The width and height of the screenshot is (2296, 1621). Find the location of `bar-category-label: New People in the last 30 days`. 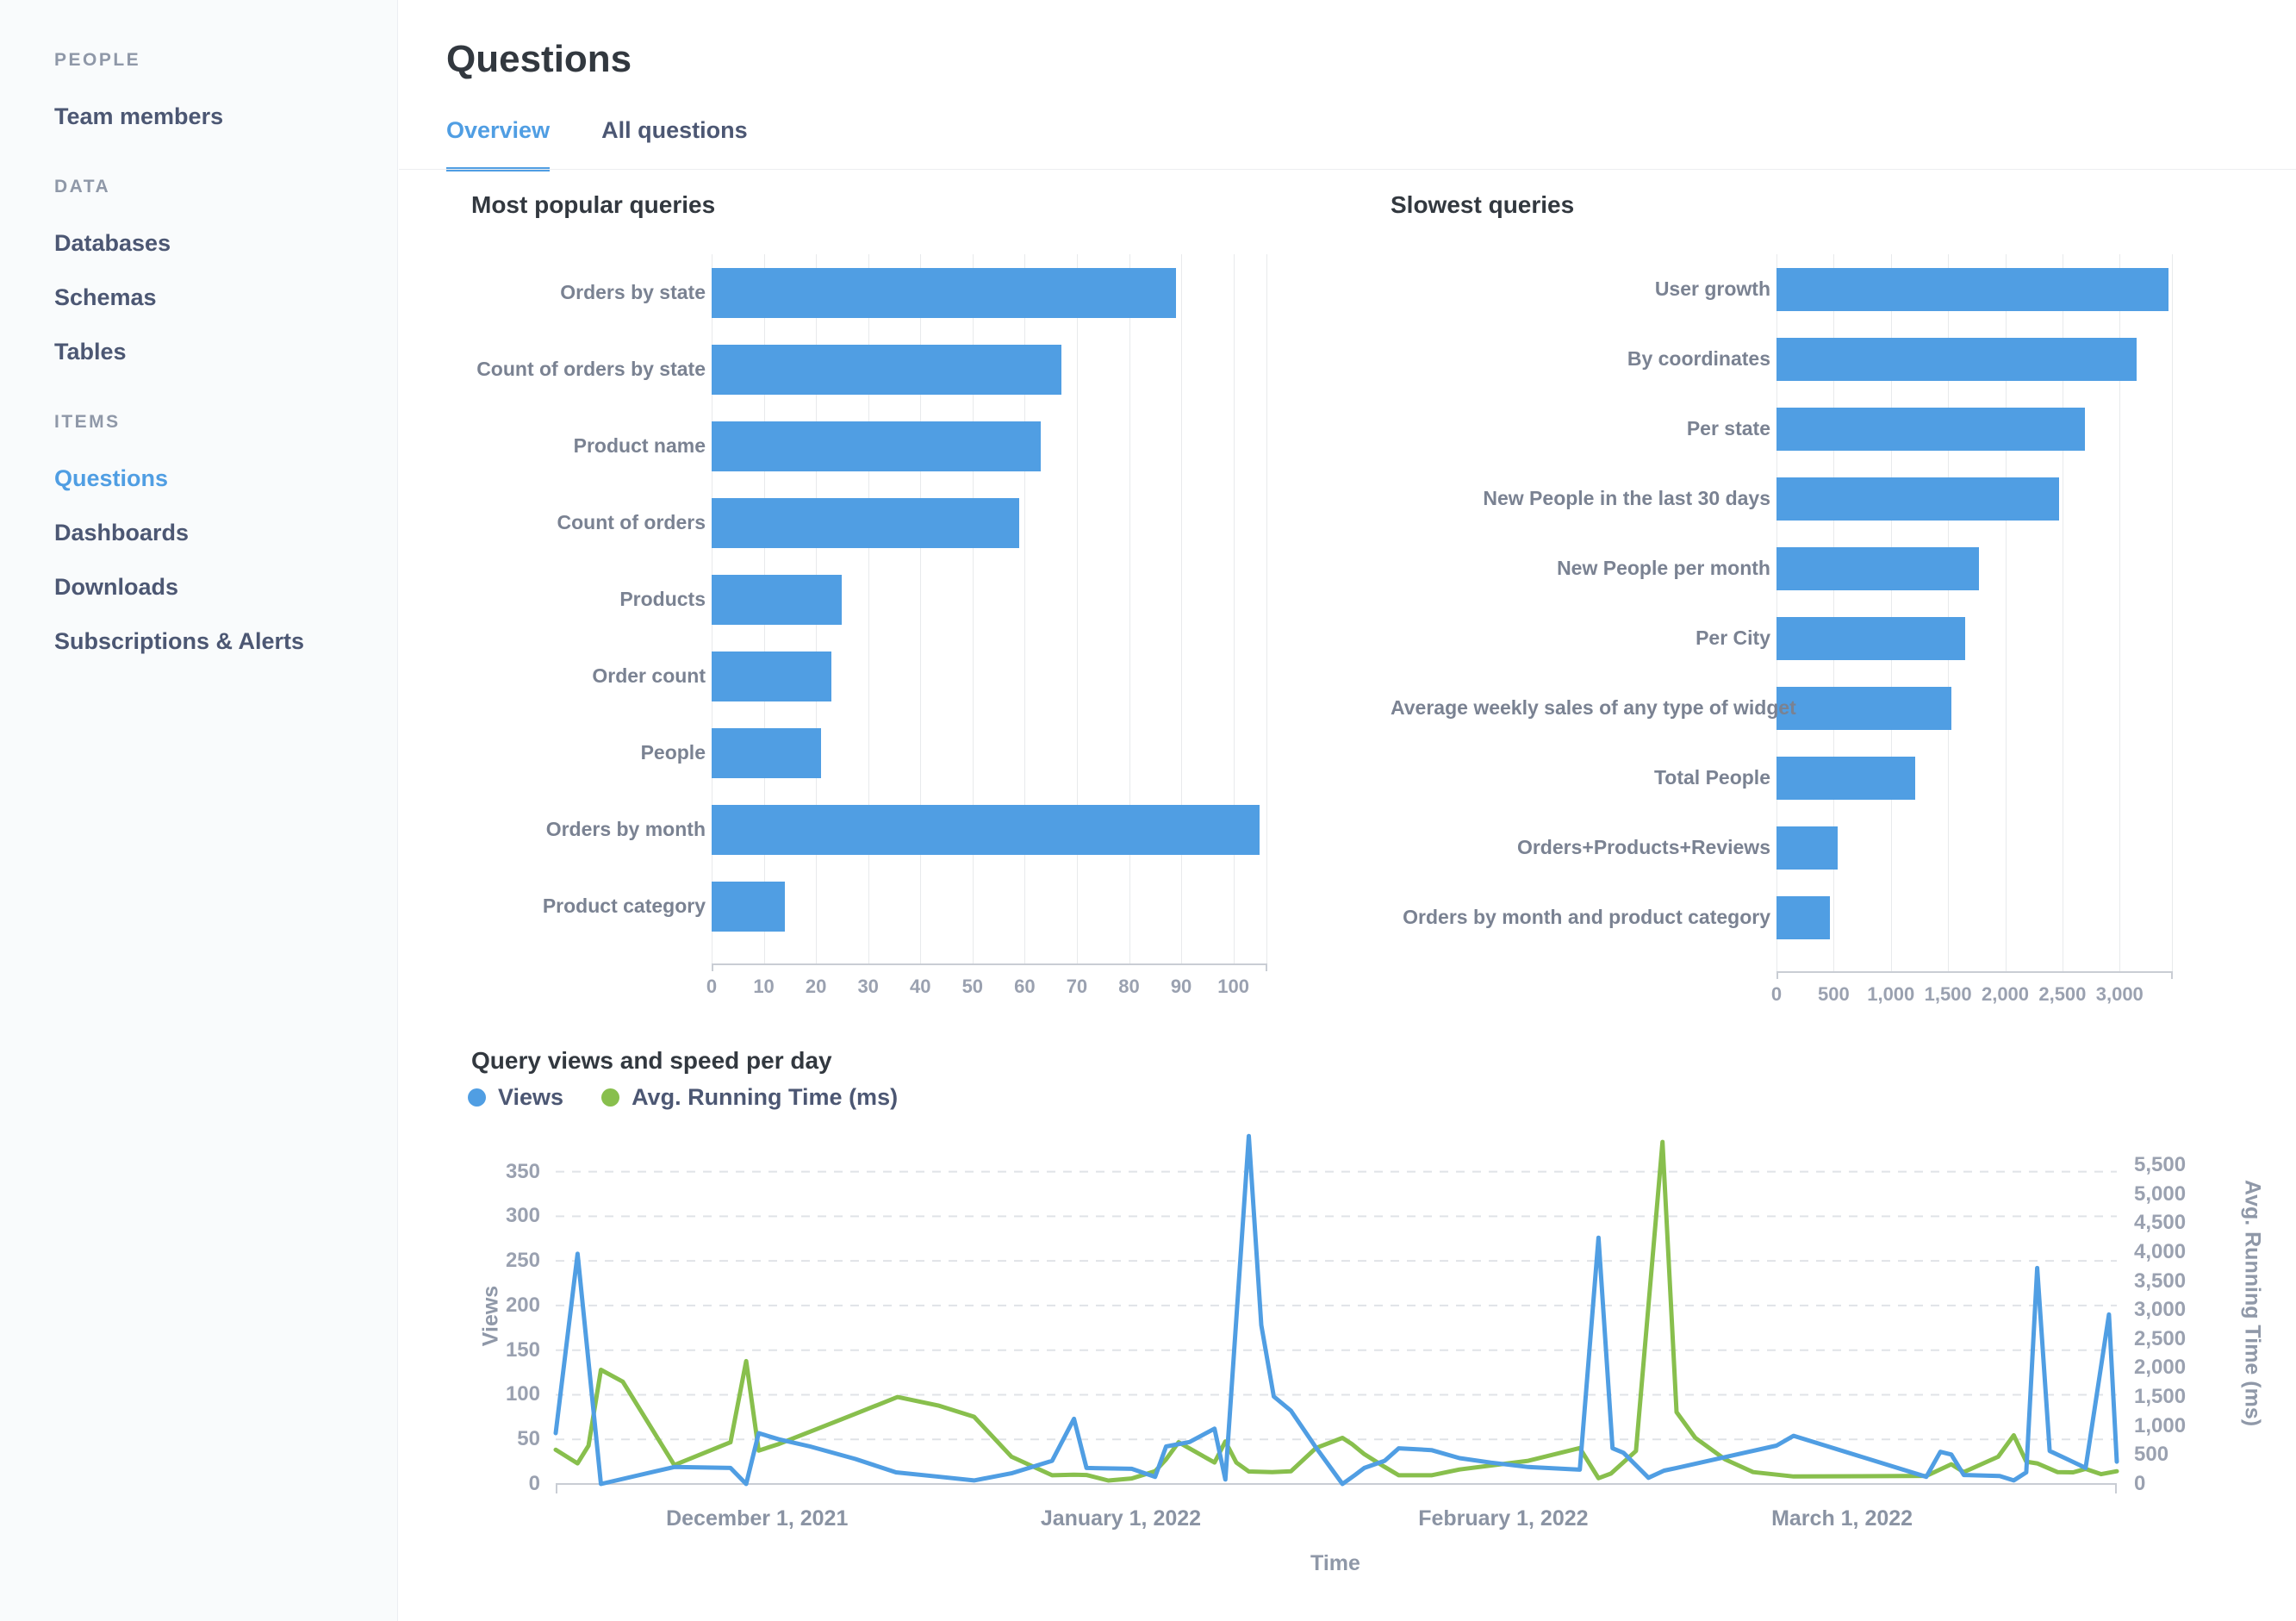

bar-category-label: New People in the last 30 days is located at coordinates (1627, 498).